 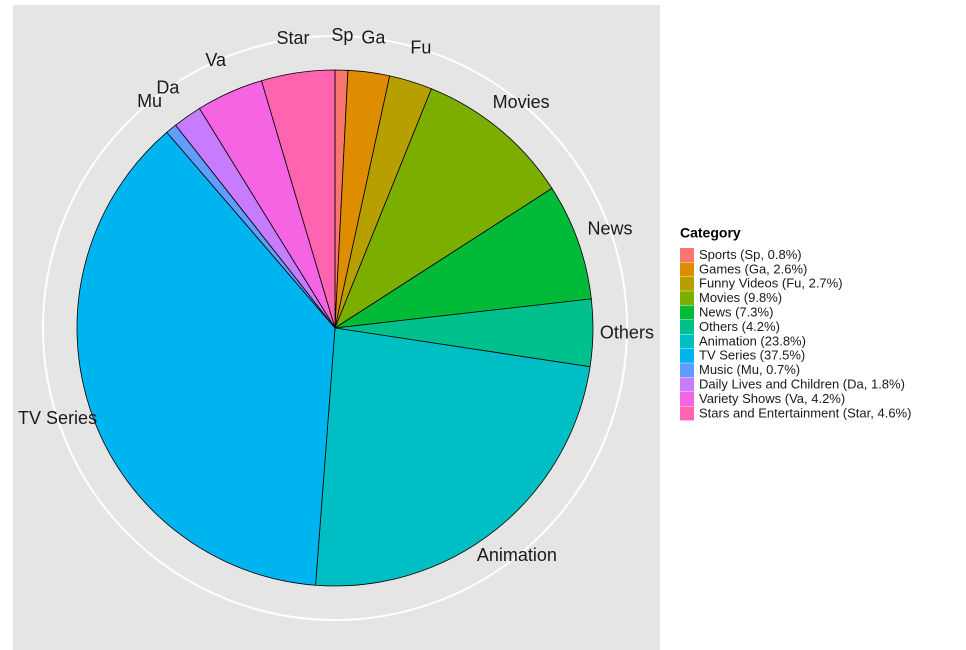 What do you see at coordinates (149, 101) in the screenshot?
I see `slice-label: Mu` at bounding box center [149, 101].